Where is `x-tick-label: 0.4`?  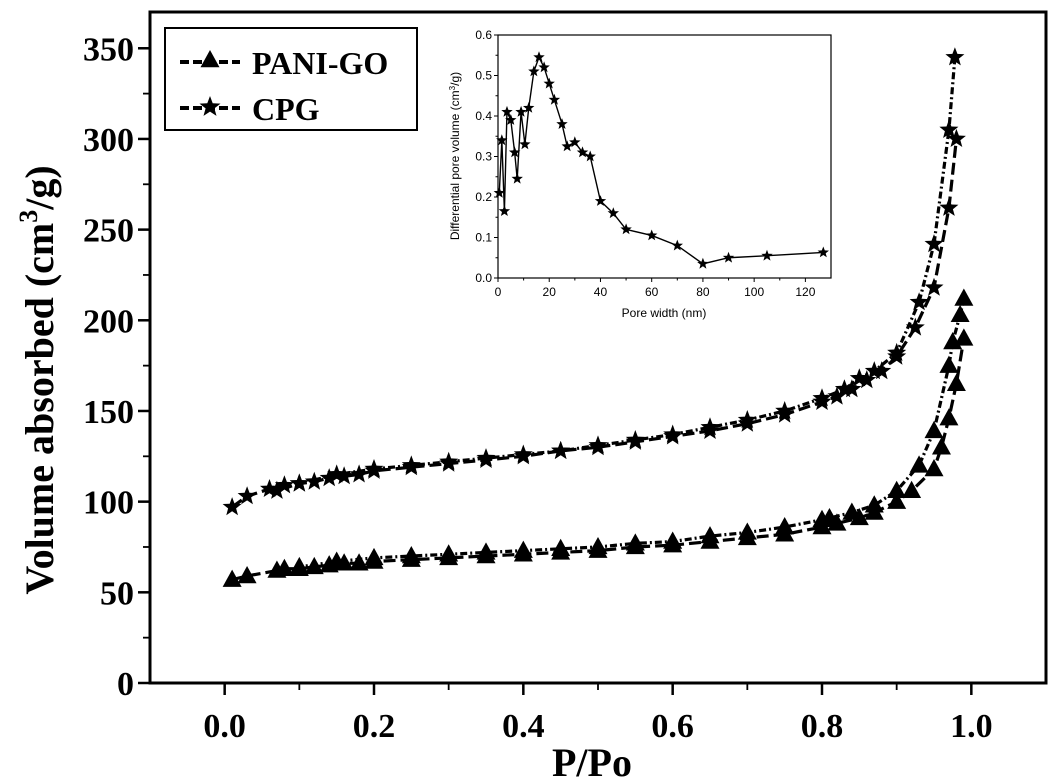
x-tick-label: 0.4 is located at coordinates (523, 726).